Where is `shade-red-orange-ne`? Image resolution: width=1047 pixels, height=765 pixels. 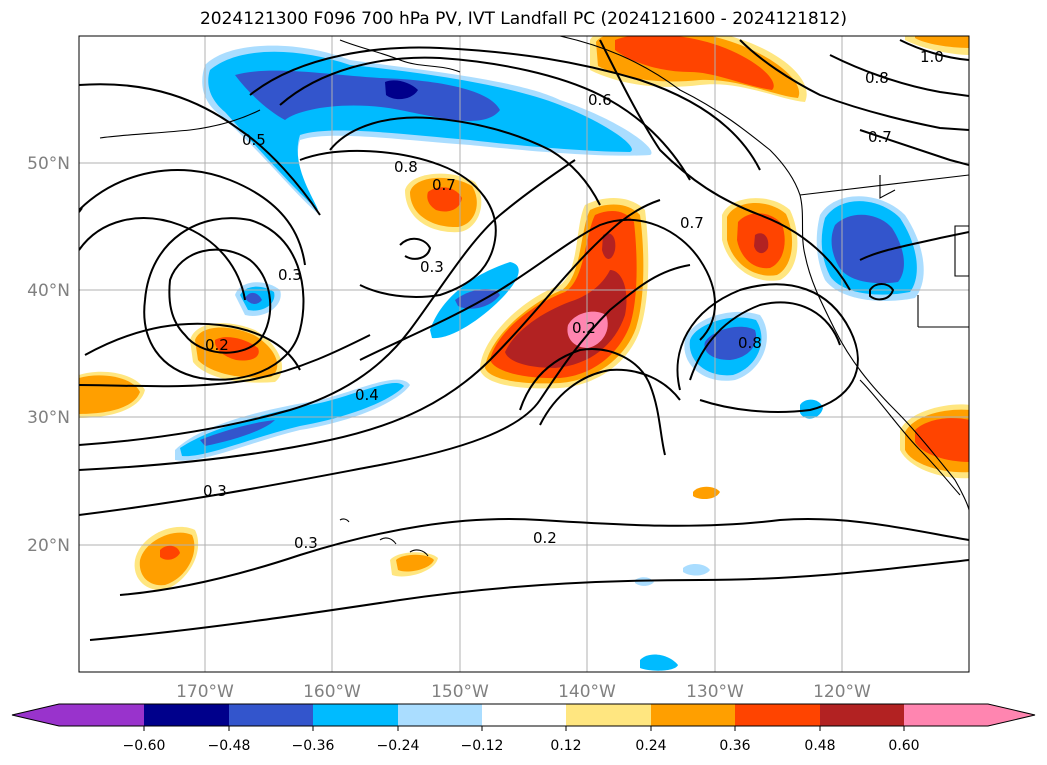
shade-red-orange-ne is located at coordinates (694, 63).